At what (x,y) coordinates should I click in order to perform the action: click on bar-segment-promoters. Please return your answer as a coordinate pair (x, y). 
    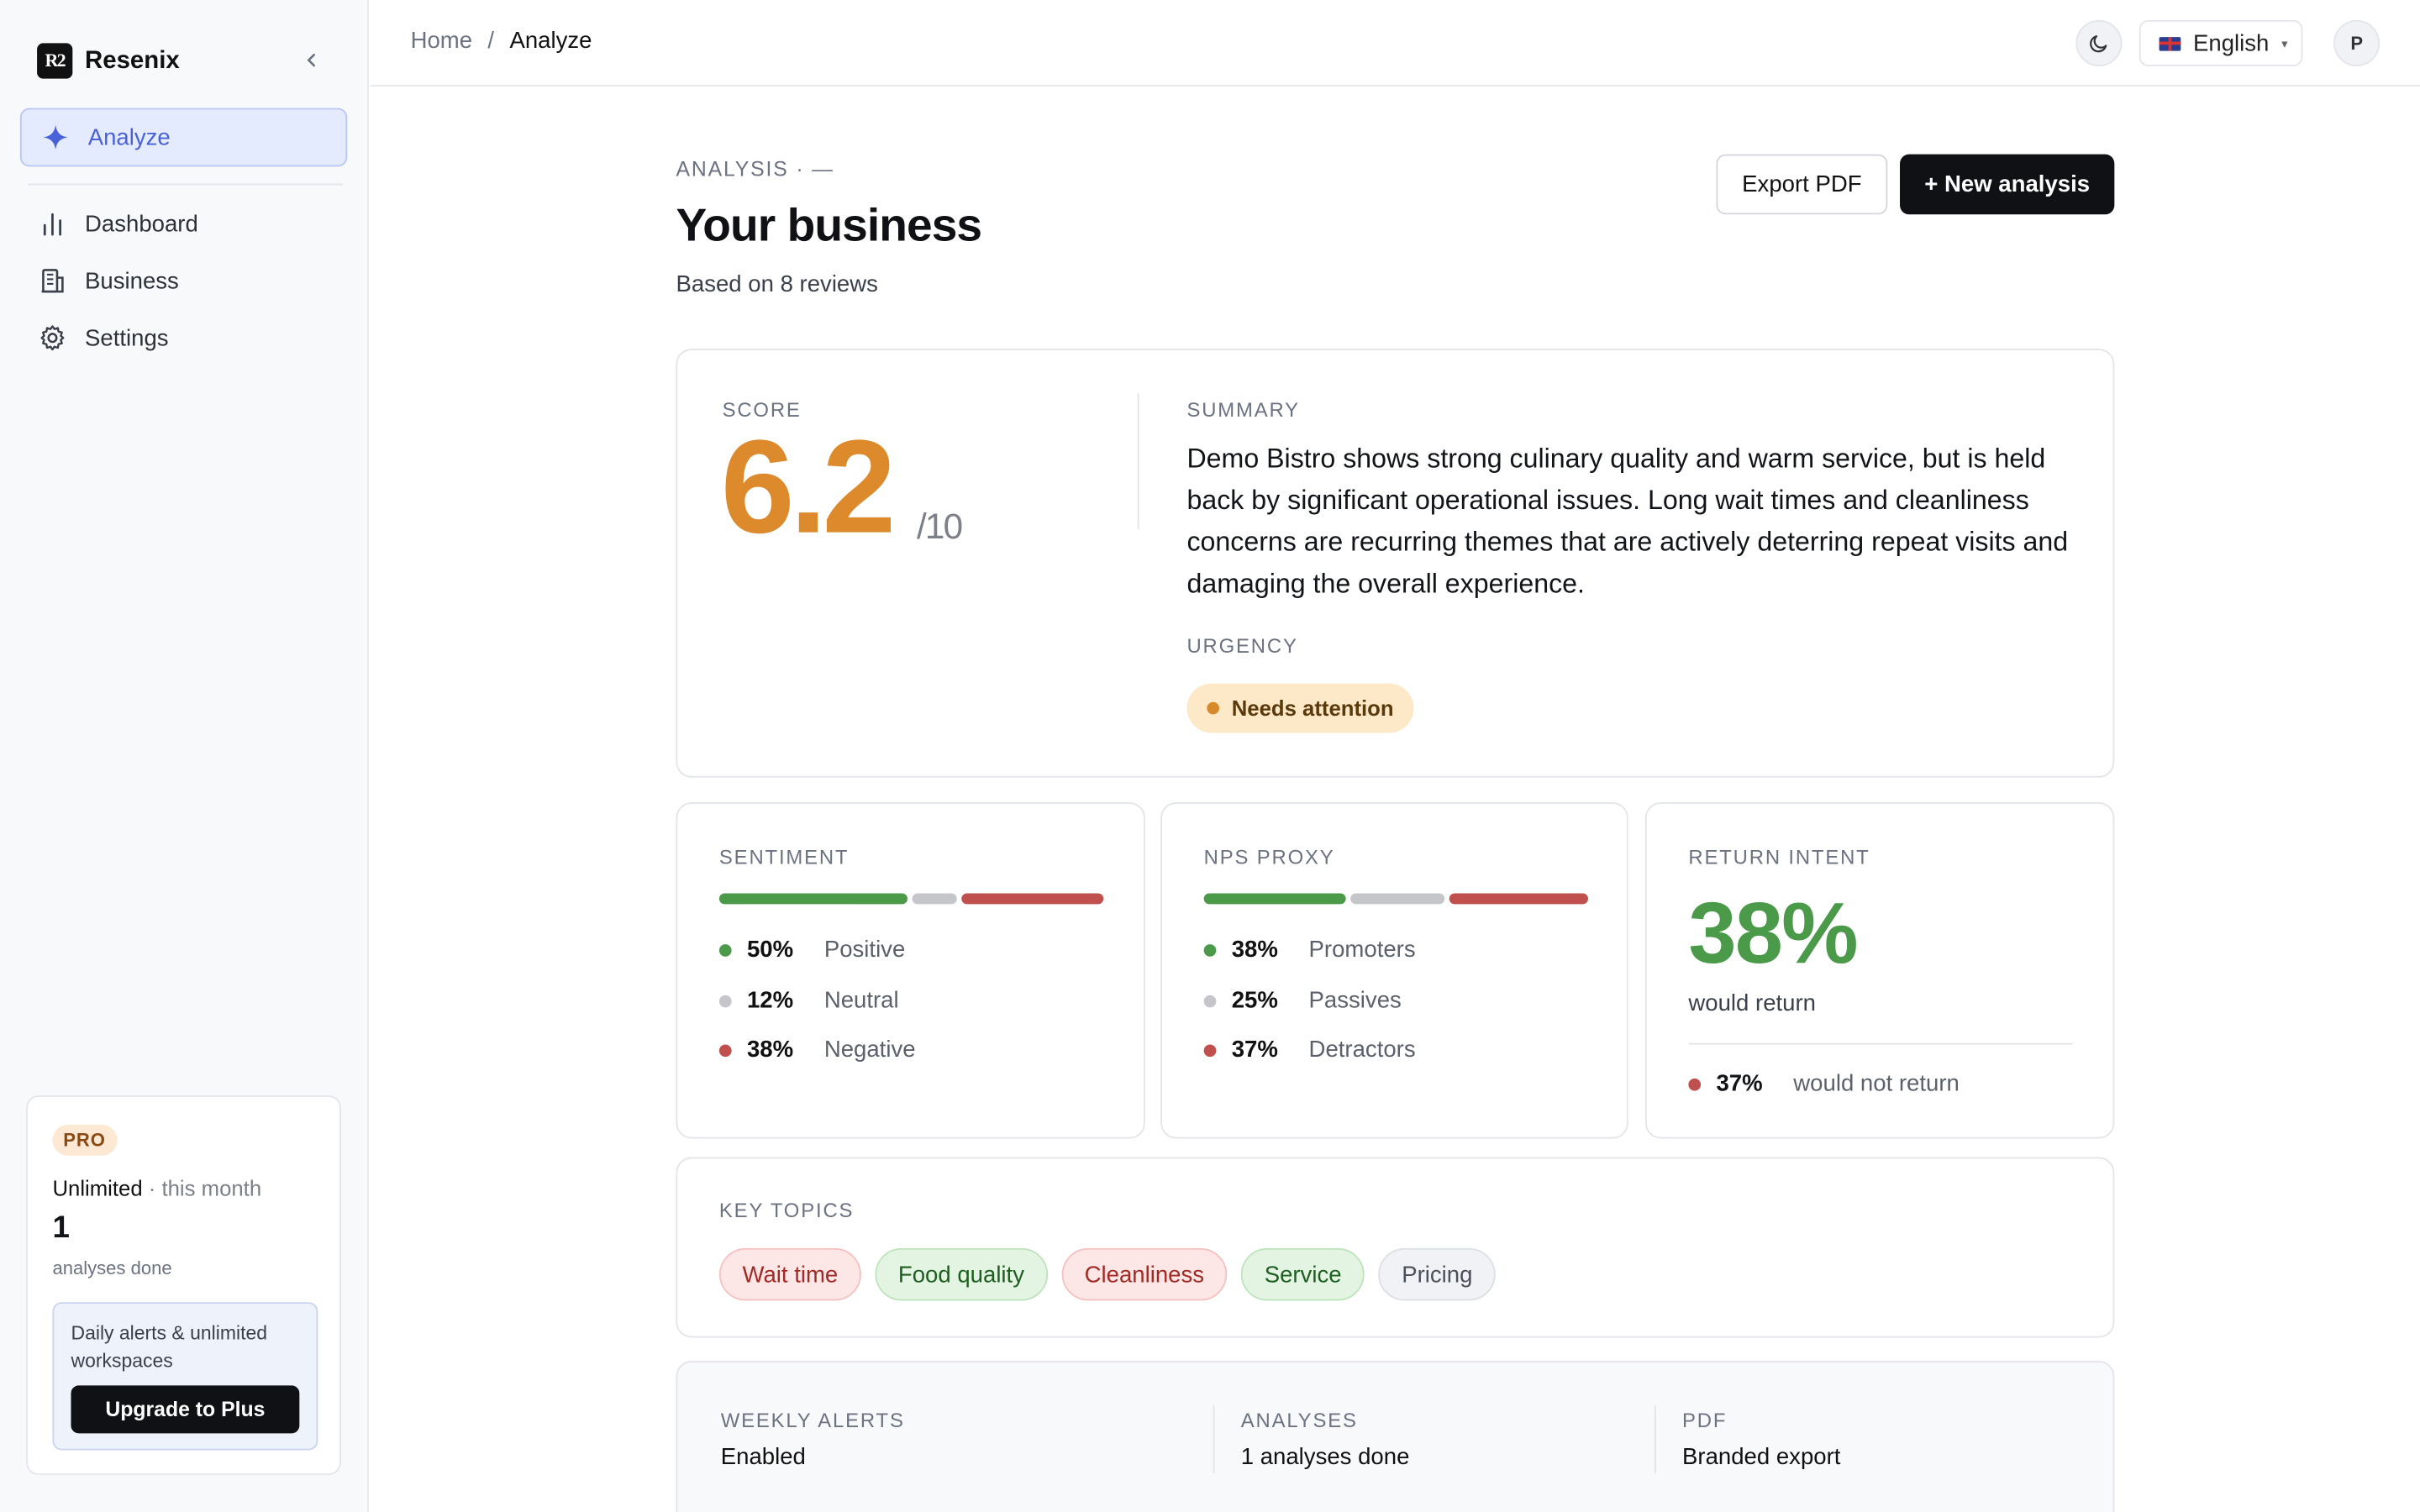
    Looking at the image, I should click on (1275, 899).